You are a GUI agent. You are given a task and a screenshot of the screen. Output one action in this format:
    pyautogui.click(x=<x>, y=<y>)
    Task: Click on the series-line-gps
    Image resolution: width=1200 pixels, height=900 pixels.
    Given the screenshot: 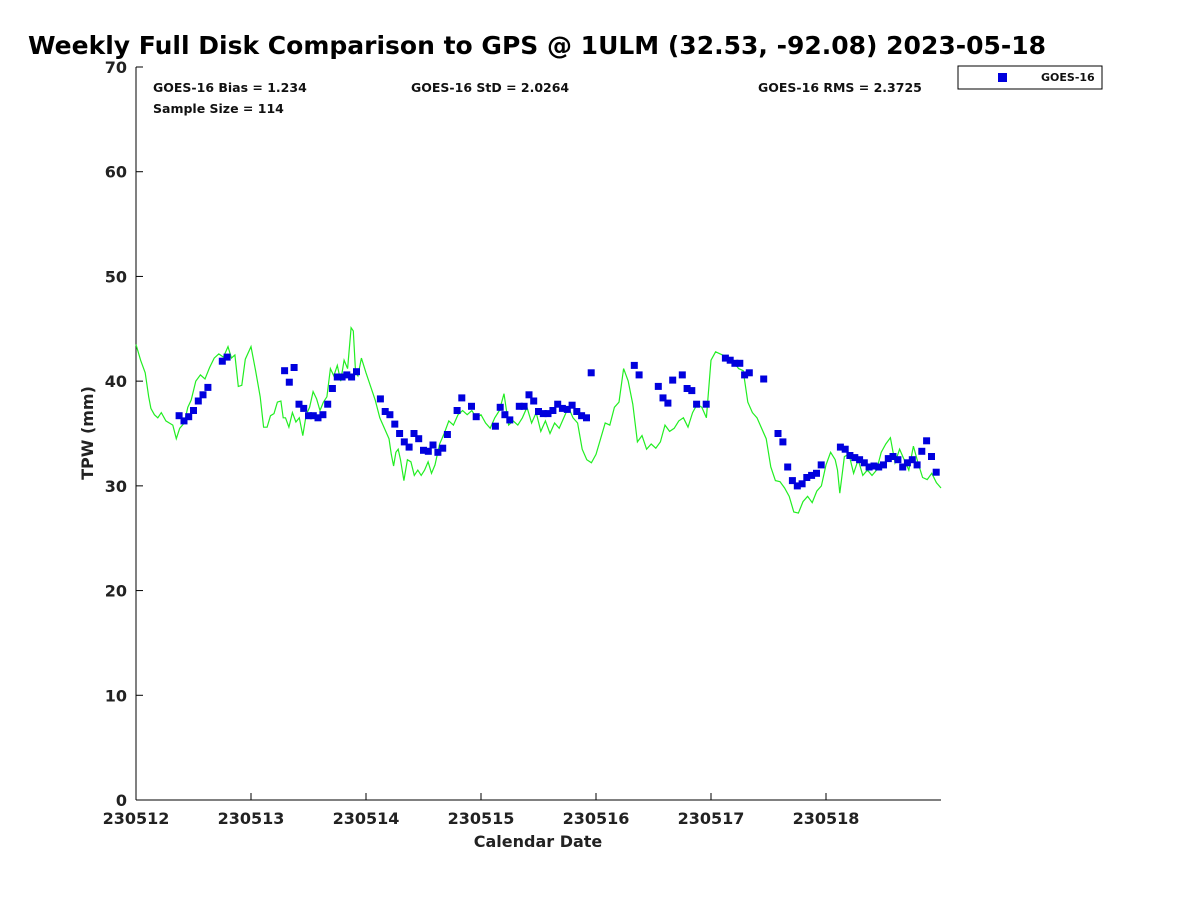 What is the action you would take?
    pyautogui.click(x=538, y=419)
    